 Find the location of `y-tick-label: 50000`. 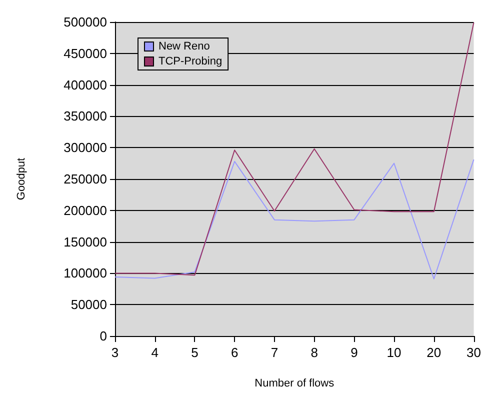

y-tick-label: 50000 is located at coordinates (88, 304).